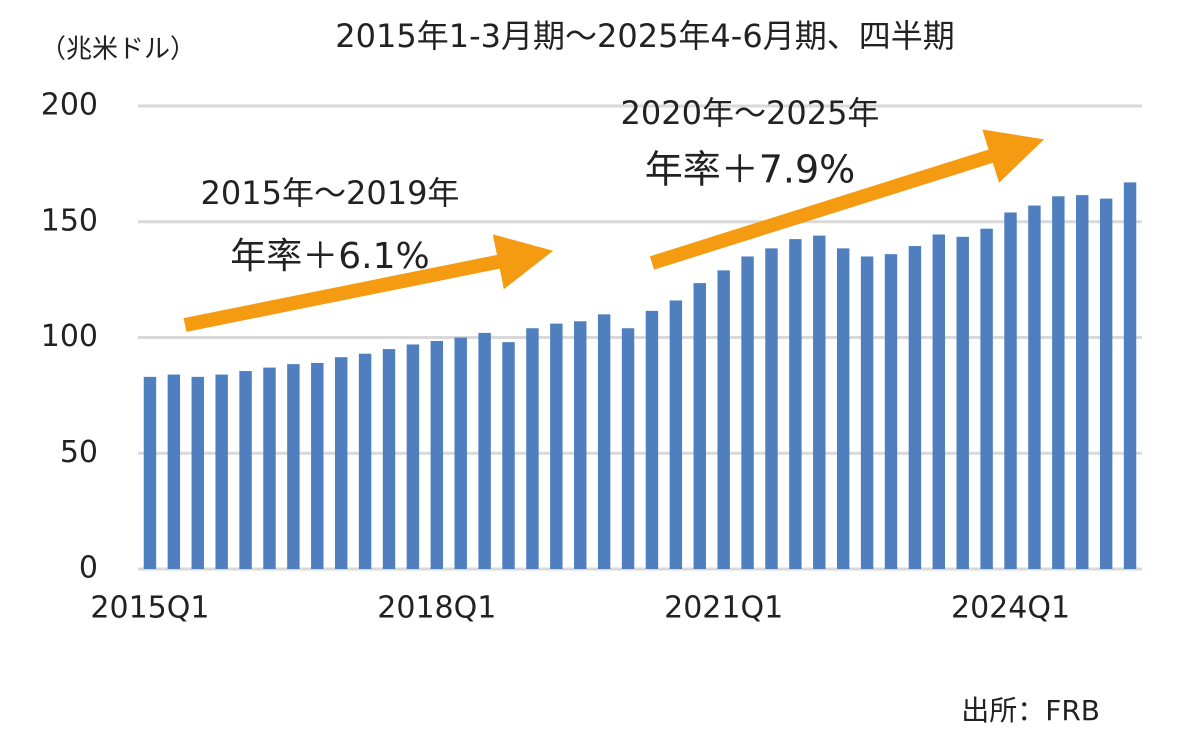 This screenshot has height=747, width=1199. What do you see at coordinates (750, 170) in the screenshot?
I see `annotation: 年率＋7.9%` at bounding box center [750, 170].